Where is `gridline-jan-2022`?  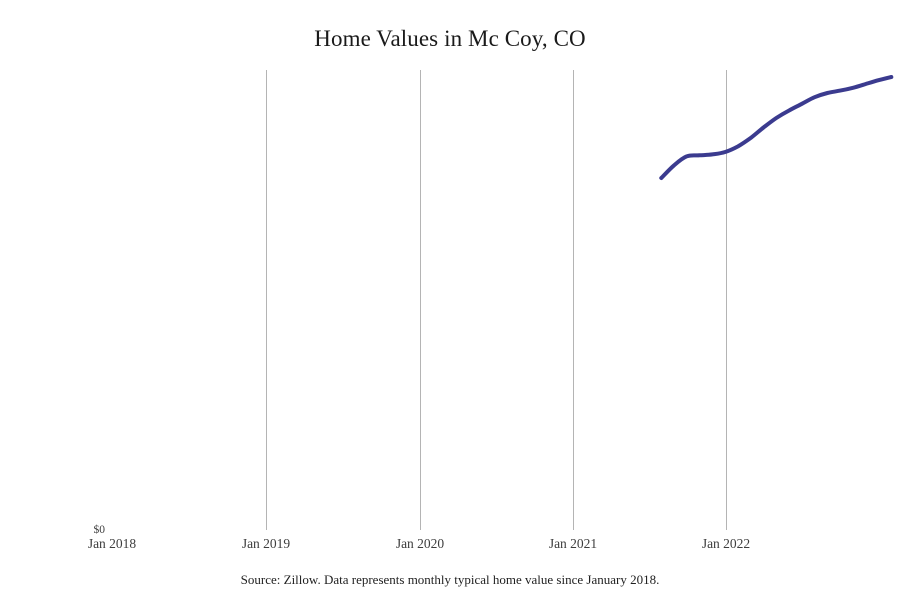 gridline-jan-2022 is located at coordinates (726, 300).